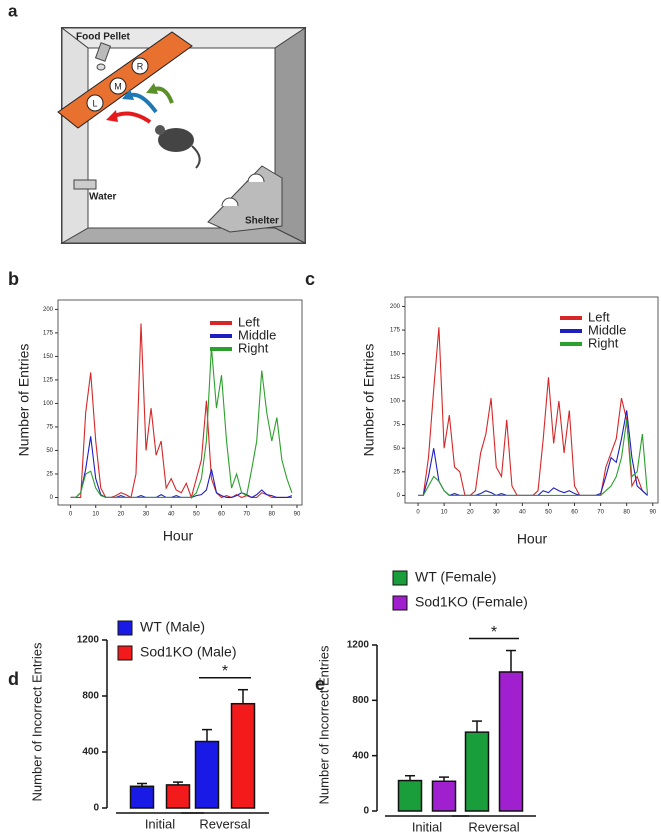 The width and height of the screenshot is (661, 834). Describe the element at coordinates (13, 279) in the screenshot. I see `panel-label: b` at that location.